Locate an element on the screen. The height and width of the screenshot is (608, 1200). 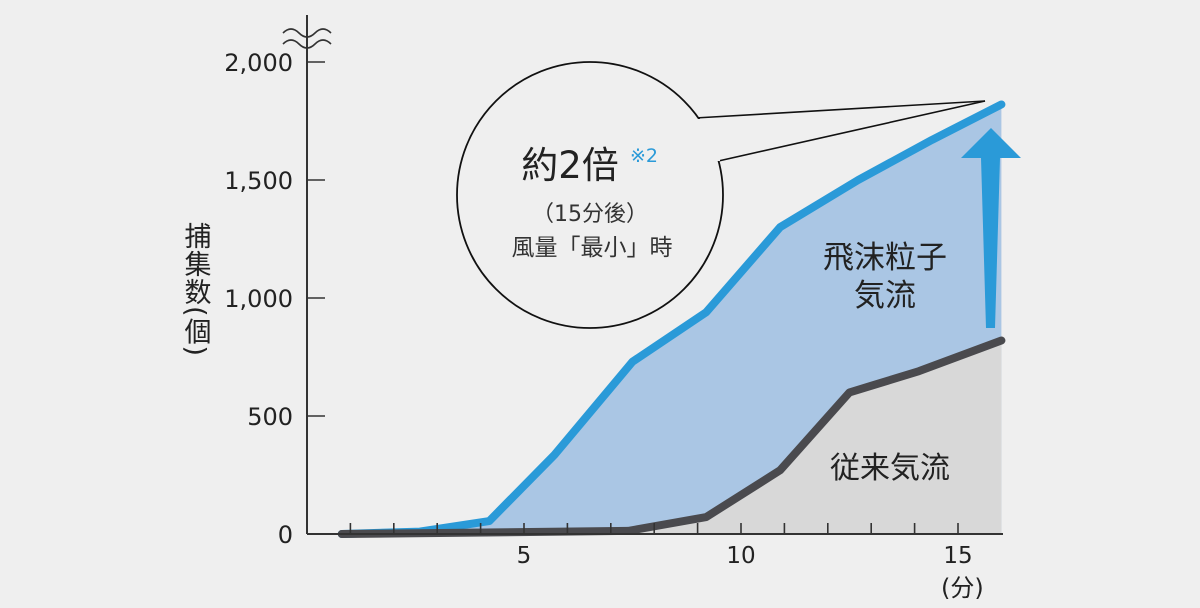
up-arrow-icon is located at coordinates (991, 228).